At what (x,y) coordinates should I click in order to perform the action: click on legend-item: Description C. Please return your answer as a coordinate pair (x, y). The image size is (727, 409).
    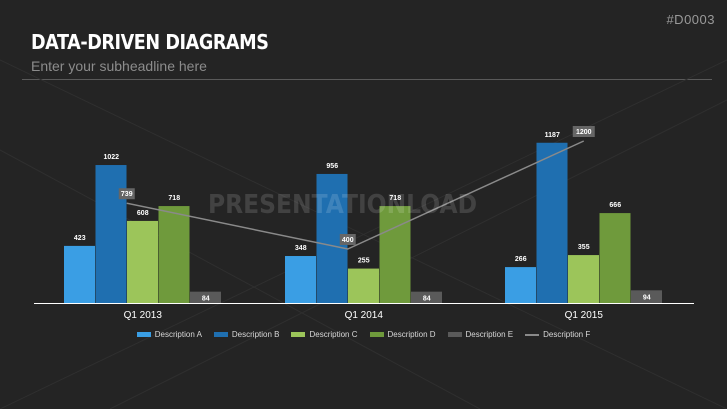
    Looking at the image, I should click on (324, 334).